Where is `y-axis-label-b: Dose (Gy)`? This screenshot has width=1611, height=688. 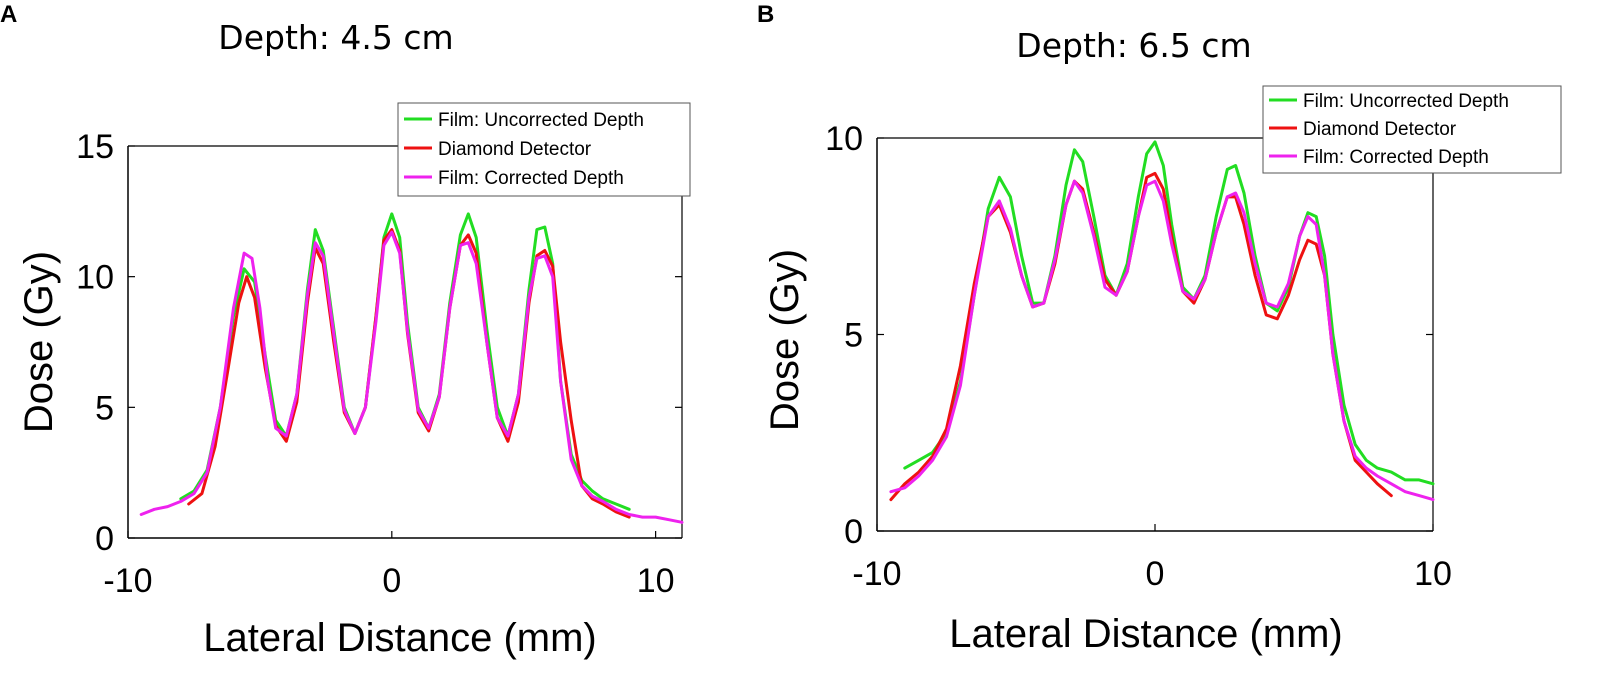
y-axis-label-b: Dose (Gy) is located at coordinates (785, 340).